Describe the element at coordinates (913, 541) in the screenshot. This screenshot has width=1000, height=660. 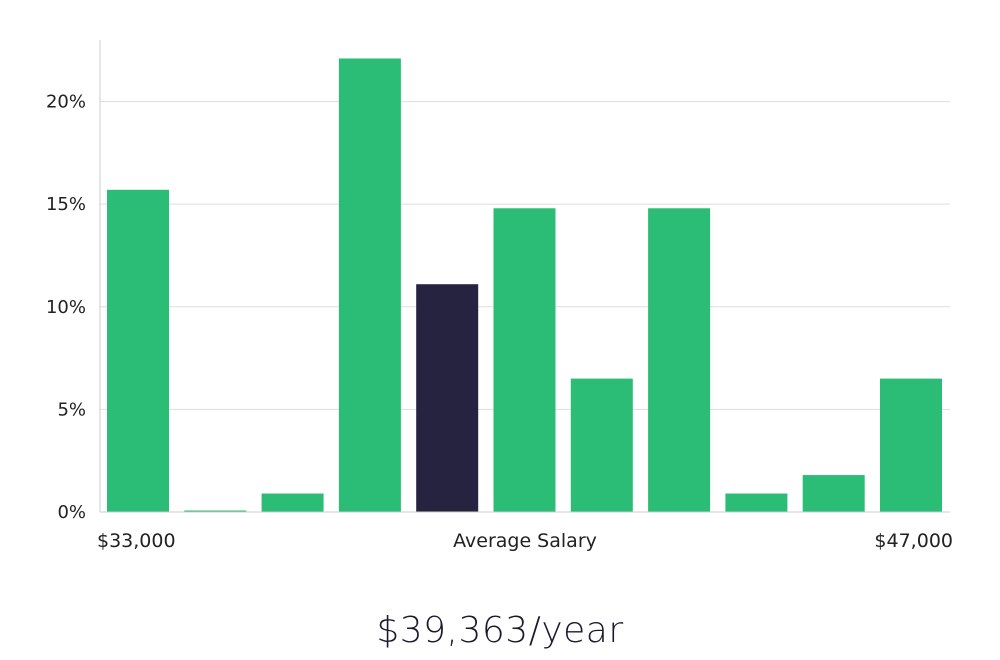
I see `x-max-label: $47,000` at that location.